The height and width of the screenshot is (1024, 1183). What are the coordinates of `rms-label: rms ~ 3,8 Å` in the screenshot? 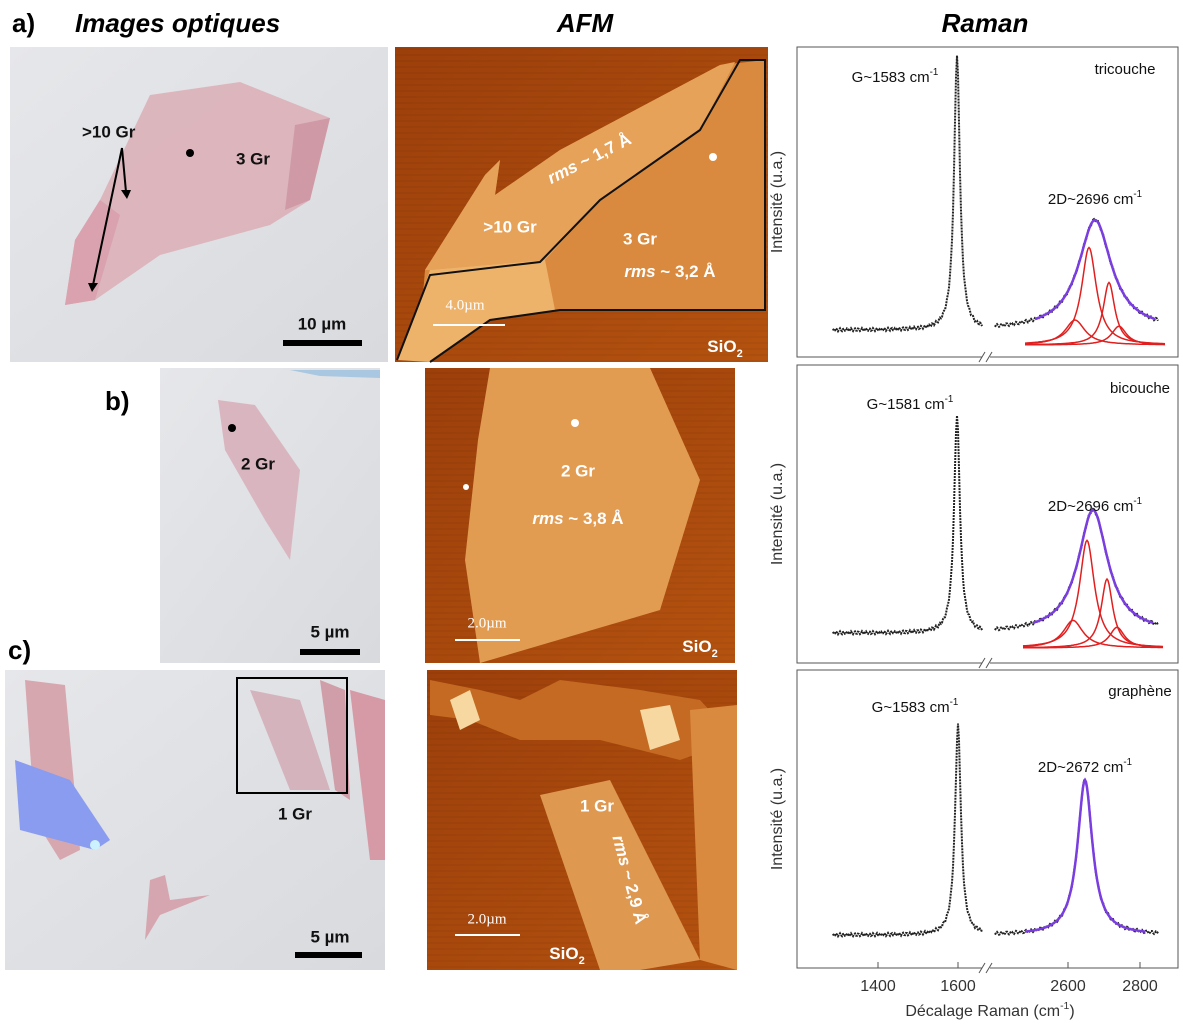 It's located at (577, 518).